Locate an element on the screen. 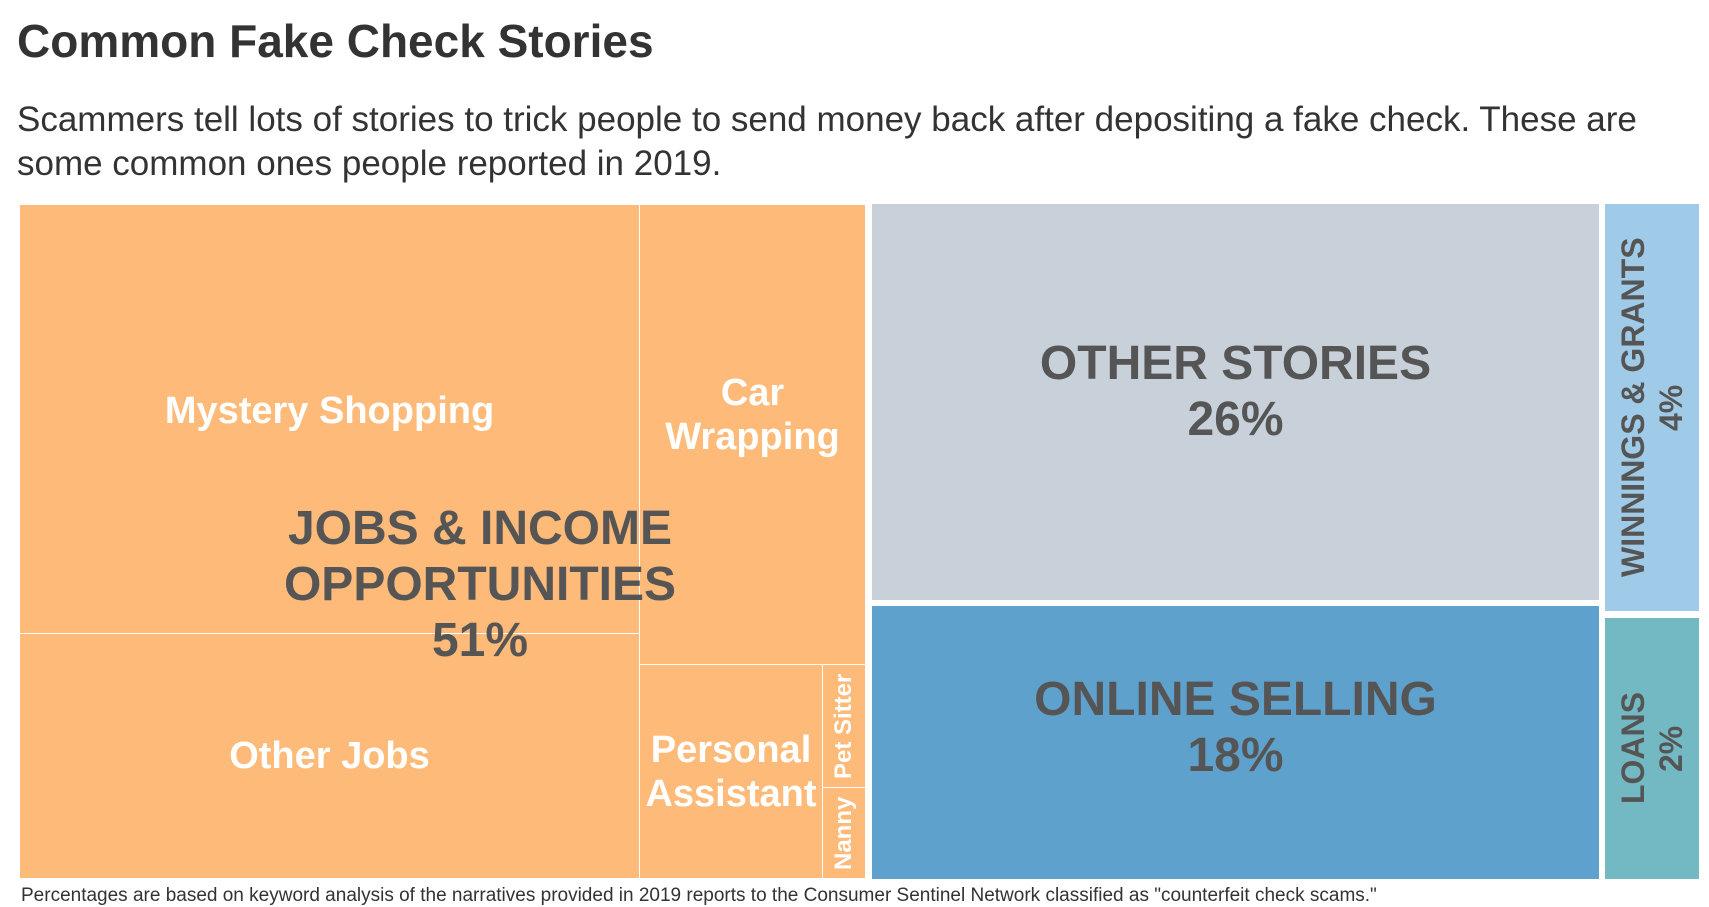 This screenshot has width=1709, height=907. treemap-cell-loans is located at coordinates (1652, 748).